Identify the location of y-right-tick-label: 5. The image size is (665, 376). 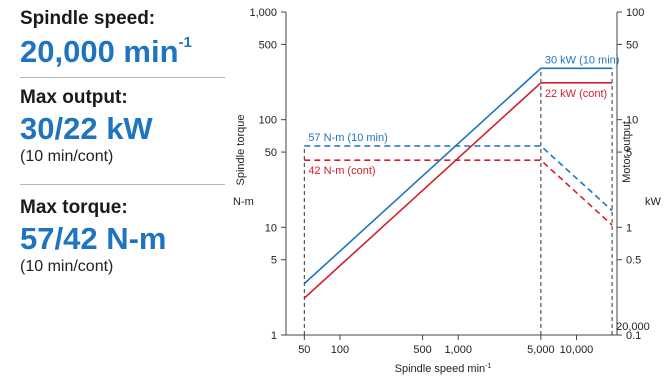
(629, 153).